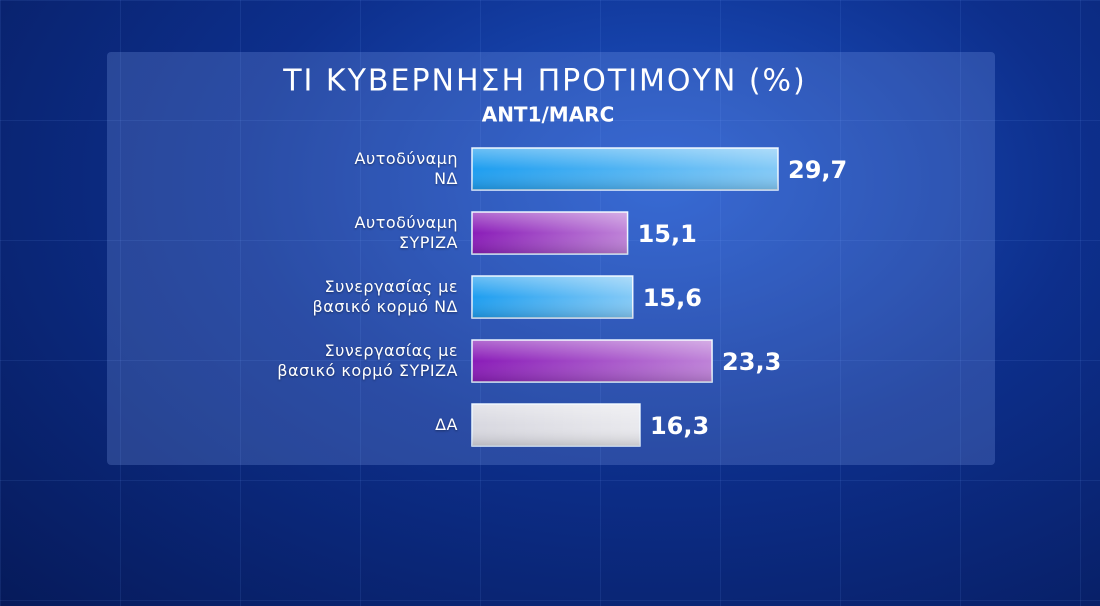 The image size is (1100, 606). What do you see at coordinates (406, 168) in the screenshot?
I see `category-label: Αυτοδύναμη ΝΔ` at bounding box center [406, 168].